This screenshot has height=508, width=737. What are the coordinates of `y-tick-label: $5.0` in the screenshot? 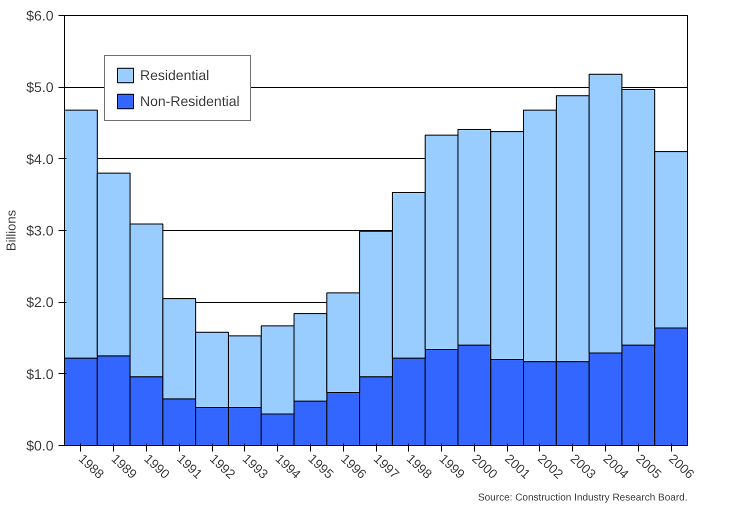 It's located at (40, 87).